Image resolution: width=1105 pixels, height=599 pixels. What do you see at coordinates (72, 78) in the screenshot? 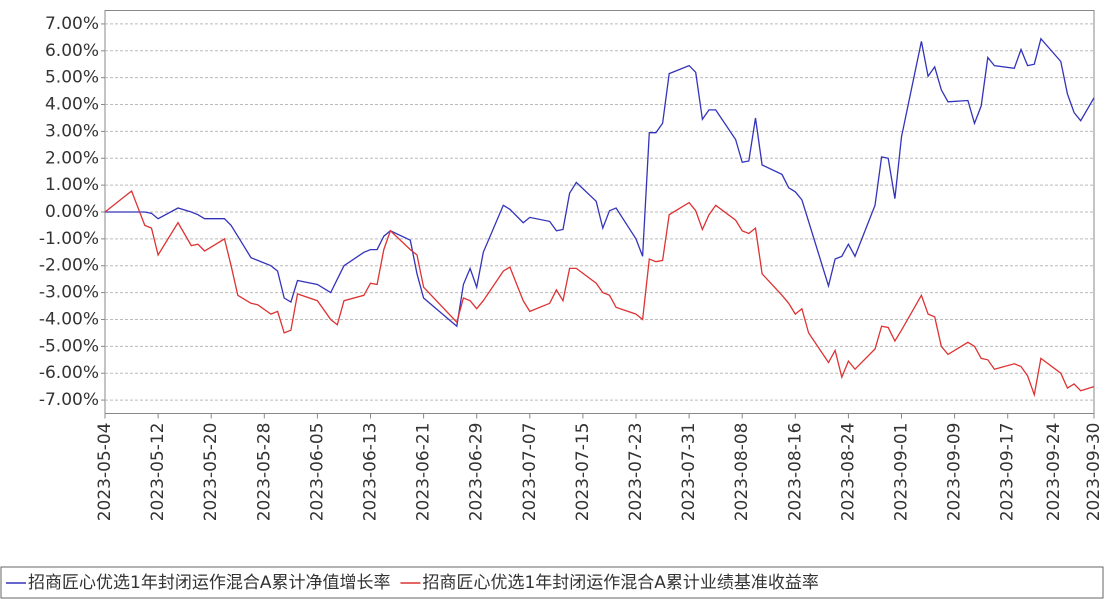
I see `y-tick-label: 5.00%` at bounding box center [72, 78].